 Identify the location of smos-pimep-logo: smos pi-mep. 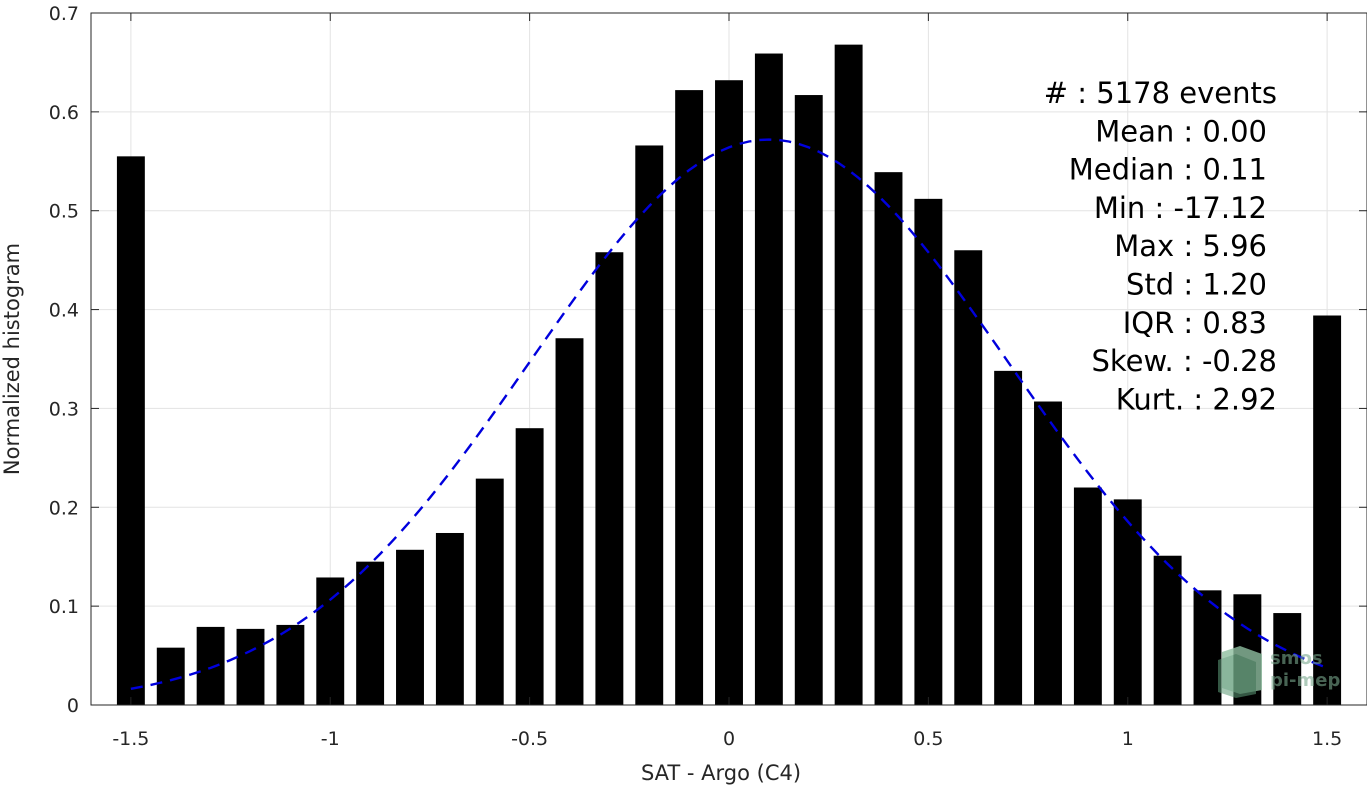
(1279, 672).